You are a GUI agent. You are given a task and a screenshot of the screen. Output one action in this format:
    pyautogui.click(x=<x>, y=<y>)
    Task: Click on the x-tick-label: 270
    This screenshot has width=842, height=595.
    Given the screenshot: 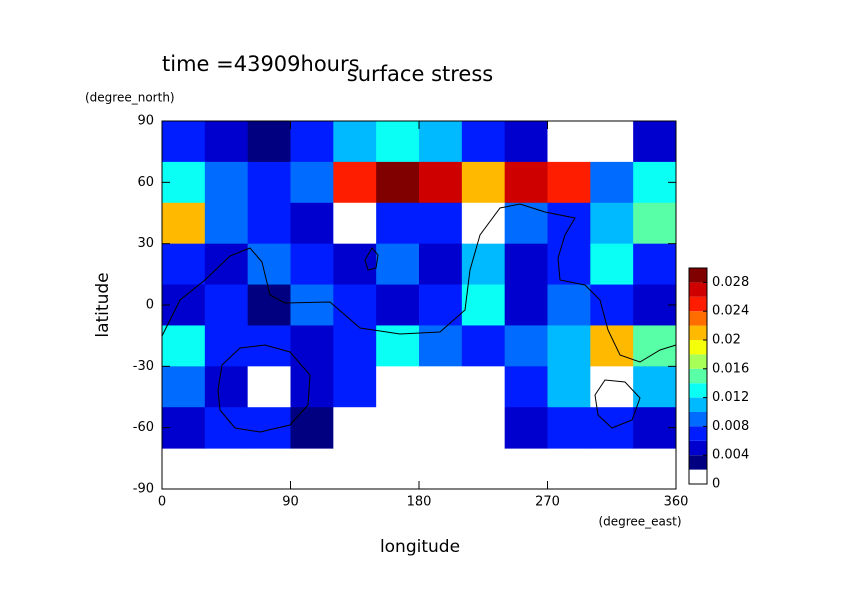 What is the action you would take?
    pyautogui.click(x=547, y=502)
    